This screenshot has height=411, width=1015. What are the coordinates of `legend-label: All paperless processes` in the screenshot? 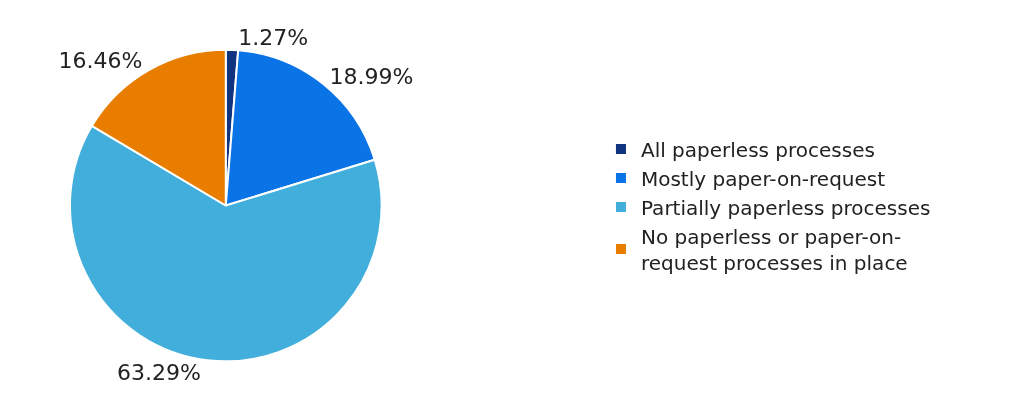 It's located at (757, 149).